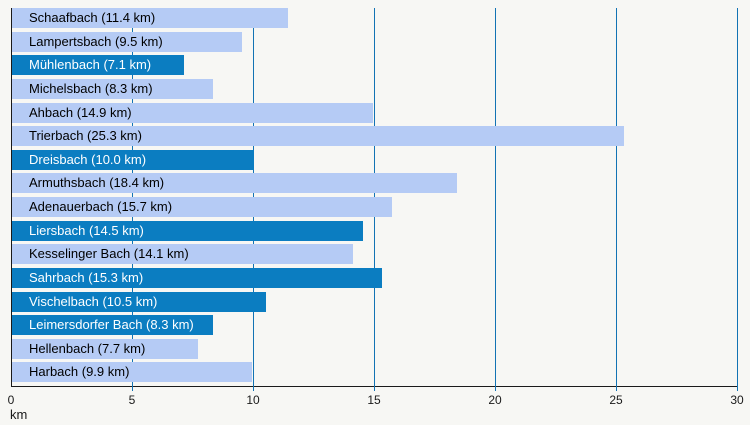 The width and height of the screenshot is (750, 425). I want to click on bar-label: Dreisbach (10.0 km), so click(88, 159).